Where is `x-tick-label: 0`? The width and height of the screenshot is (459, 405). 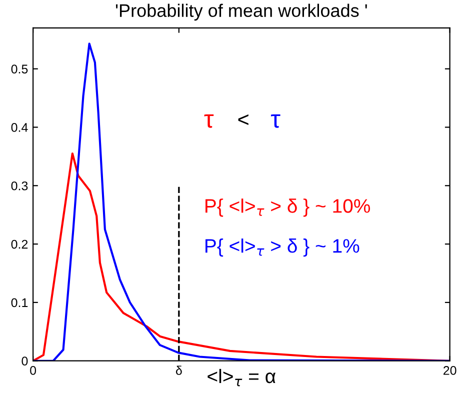
x-tick-label: 0 is located at coordinates (33, 370).